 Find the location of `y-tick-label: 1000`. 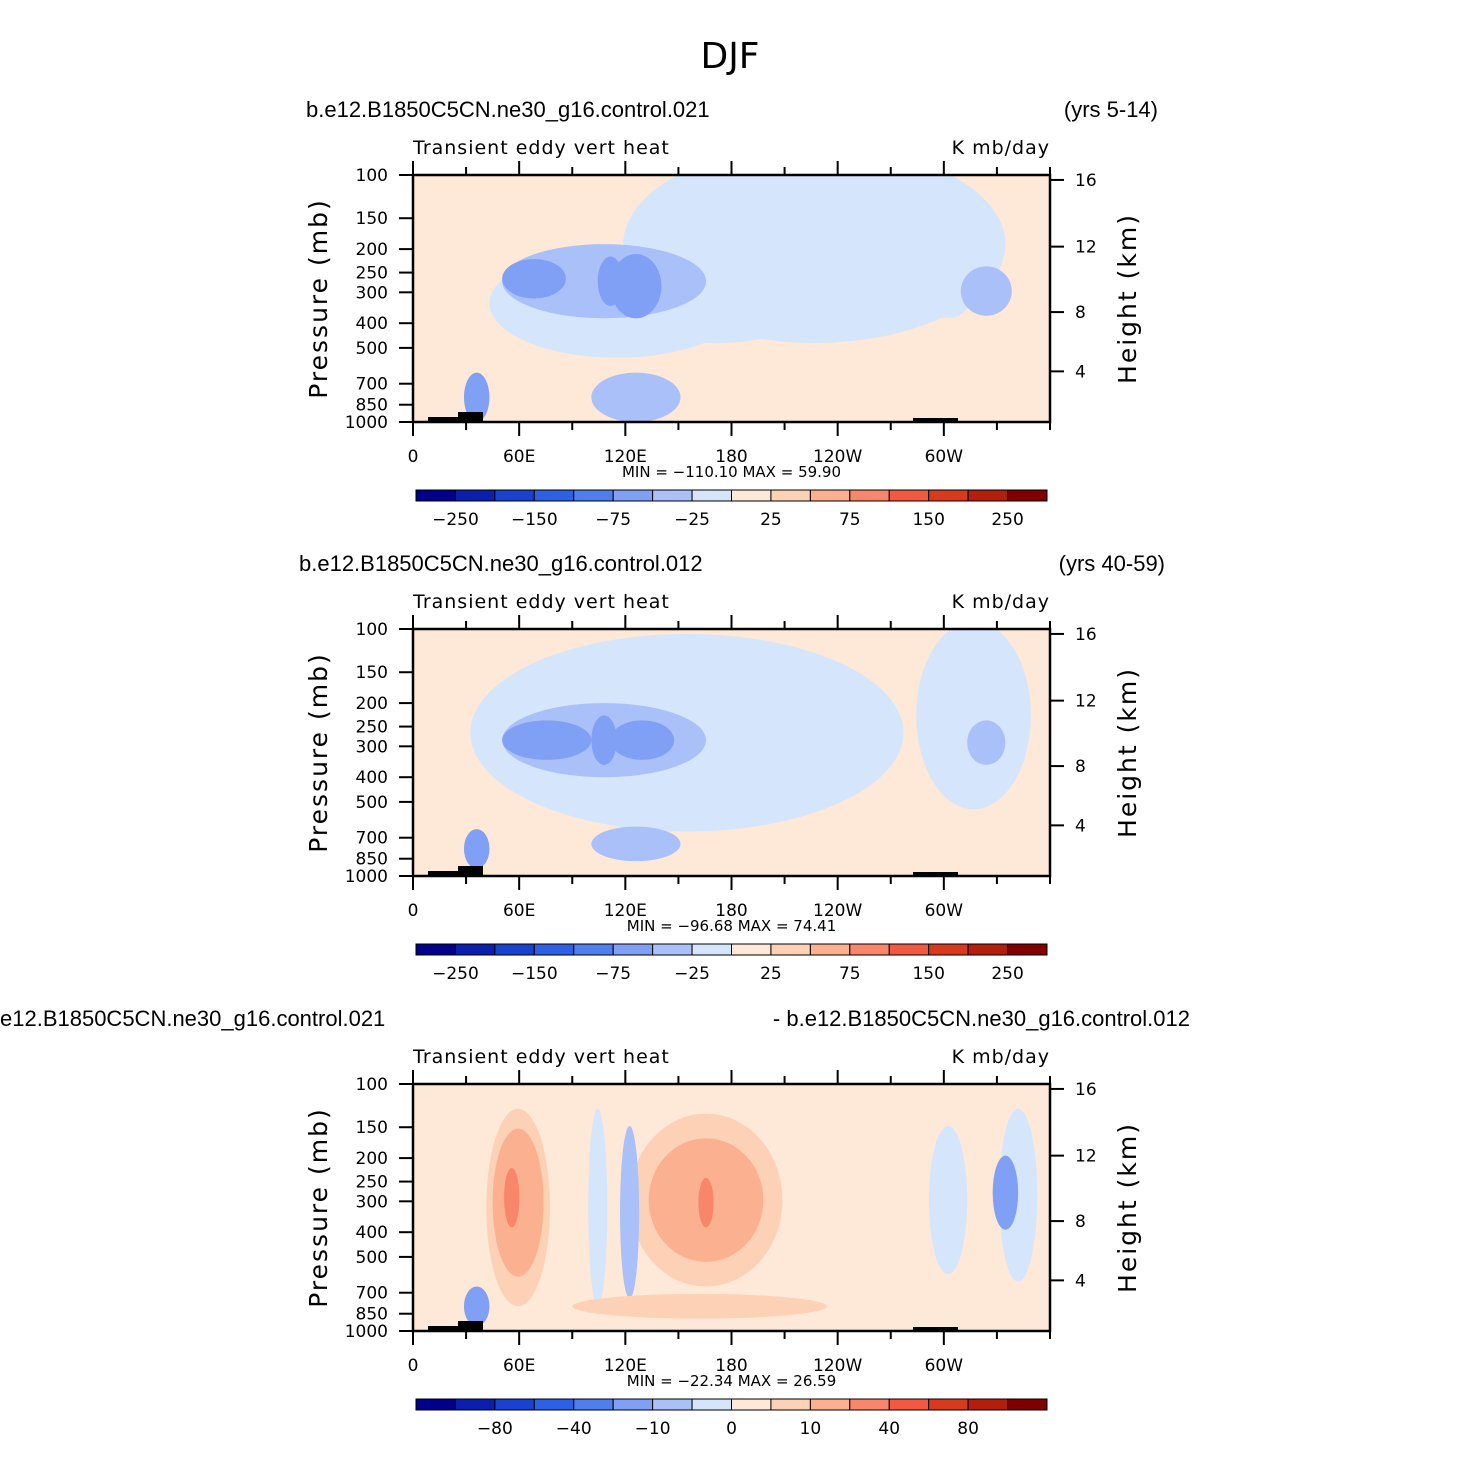

y-tick-label: 1000 is located at coordinates (366, 877).